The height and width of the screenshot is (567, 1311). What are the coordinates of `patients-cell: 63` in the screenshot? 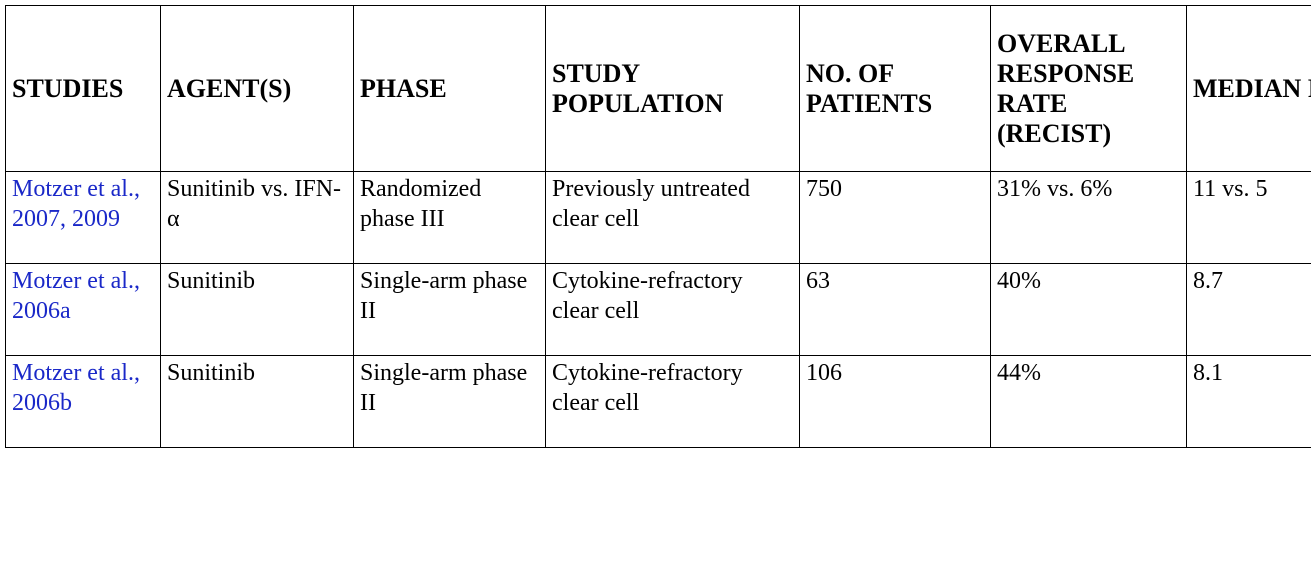 It's located at (895, 309).